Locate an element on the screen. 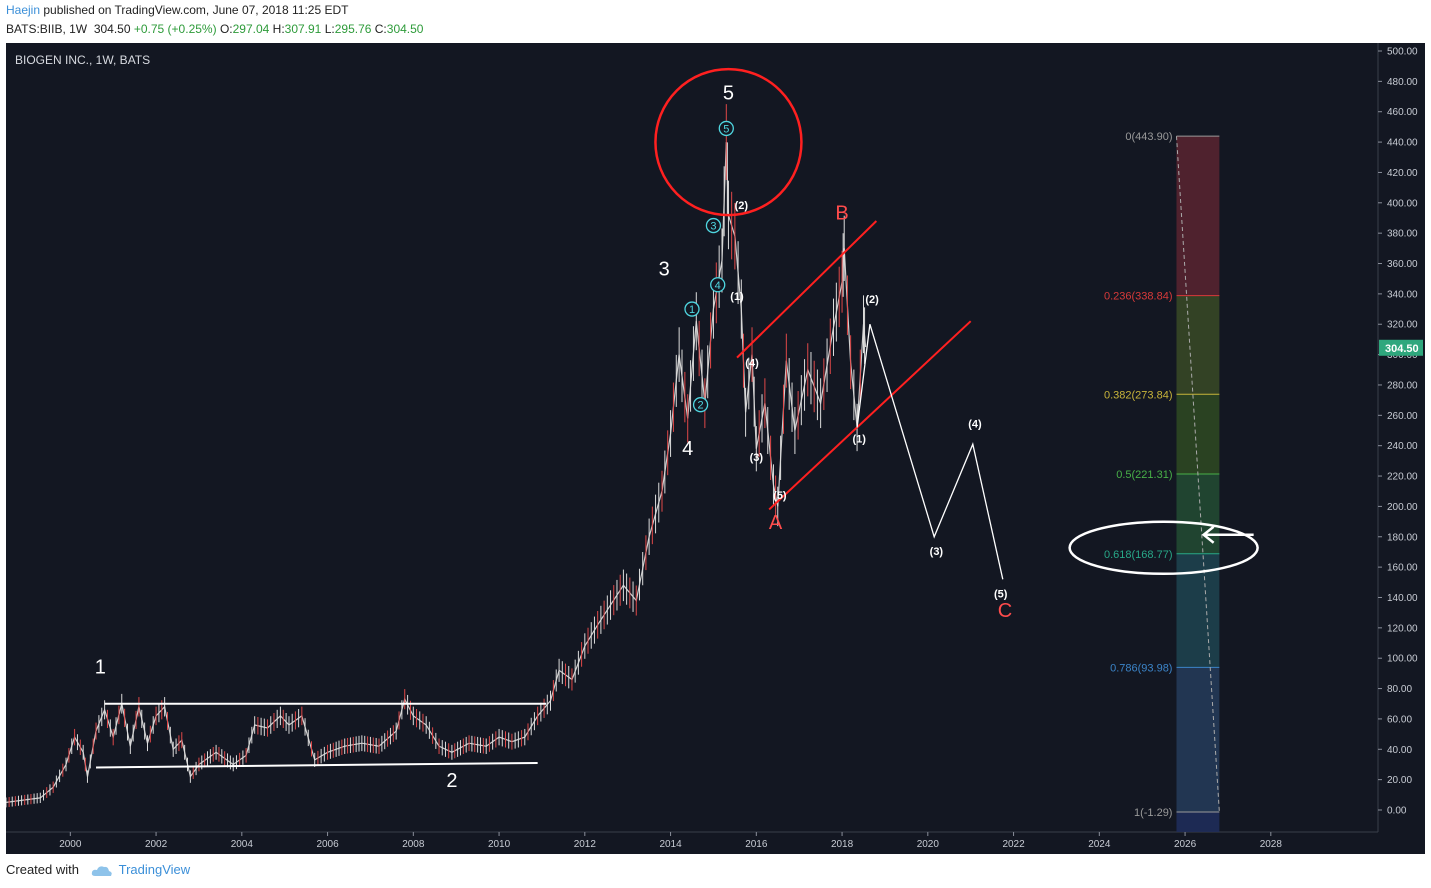 The height and width of the screenshot is (888, 1431). open-value: 297.04 is located at coordinates (251, 29).